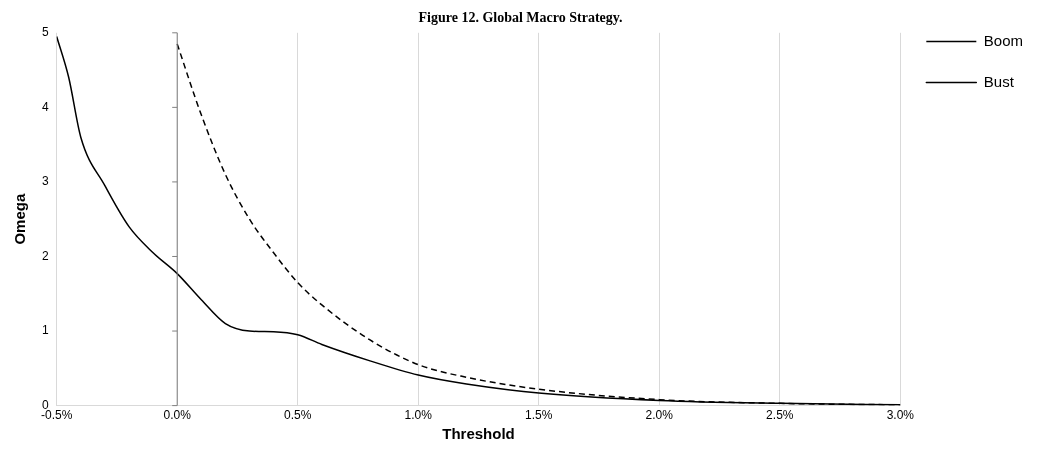 This screenshot has height=452, width=1051. Describe the element at coordinates (900, 415) in the screenshot. I see `x-tick-label: 3.0%` at that location.